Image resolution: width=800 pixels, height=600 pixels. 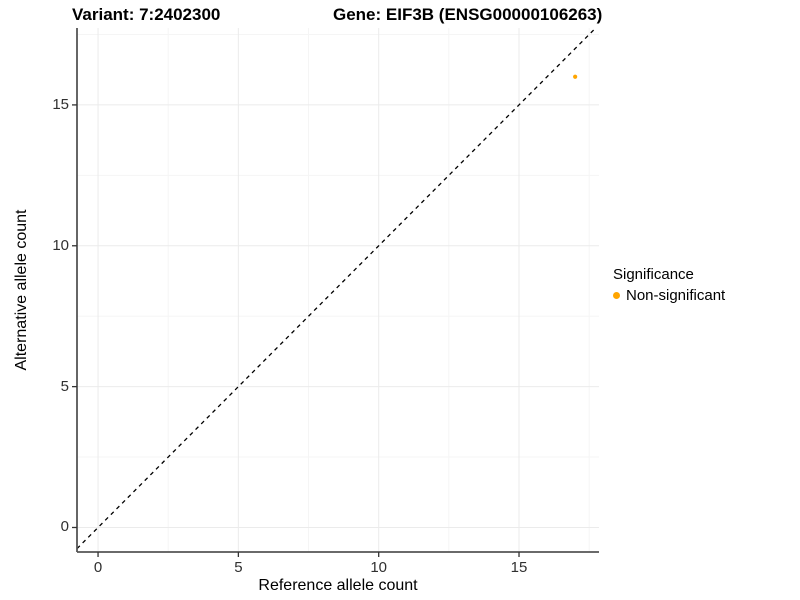 I want to click on y-axis-title: Alternative allele count, so click(x=21, y=290).